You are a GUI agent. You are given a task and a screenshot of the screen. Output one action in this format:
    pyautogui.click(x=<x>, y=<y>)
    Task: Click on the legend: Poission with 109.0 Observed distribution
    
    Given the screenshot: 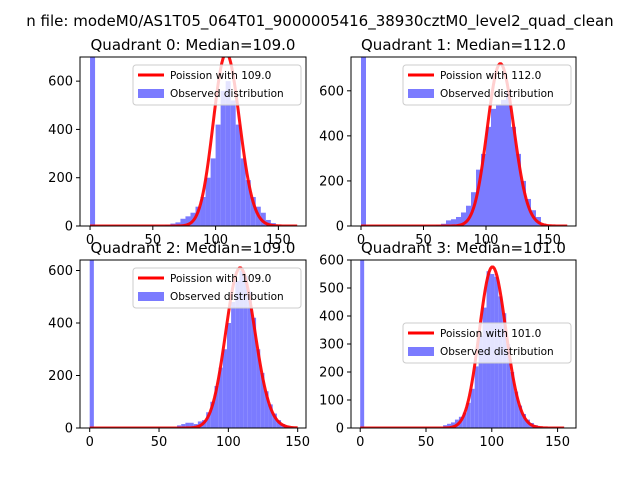 What is the action you would take?
    pyautogui.click(x=217, y=85)
    